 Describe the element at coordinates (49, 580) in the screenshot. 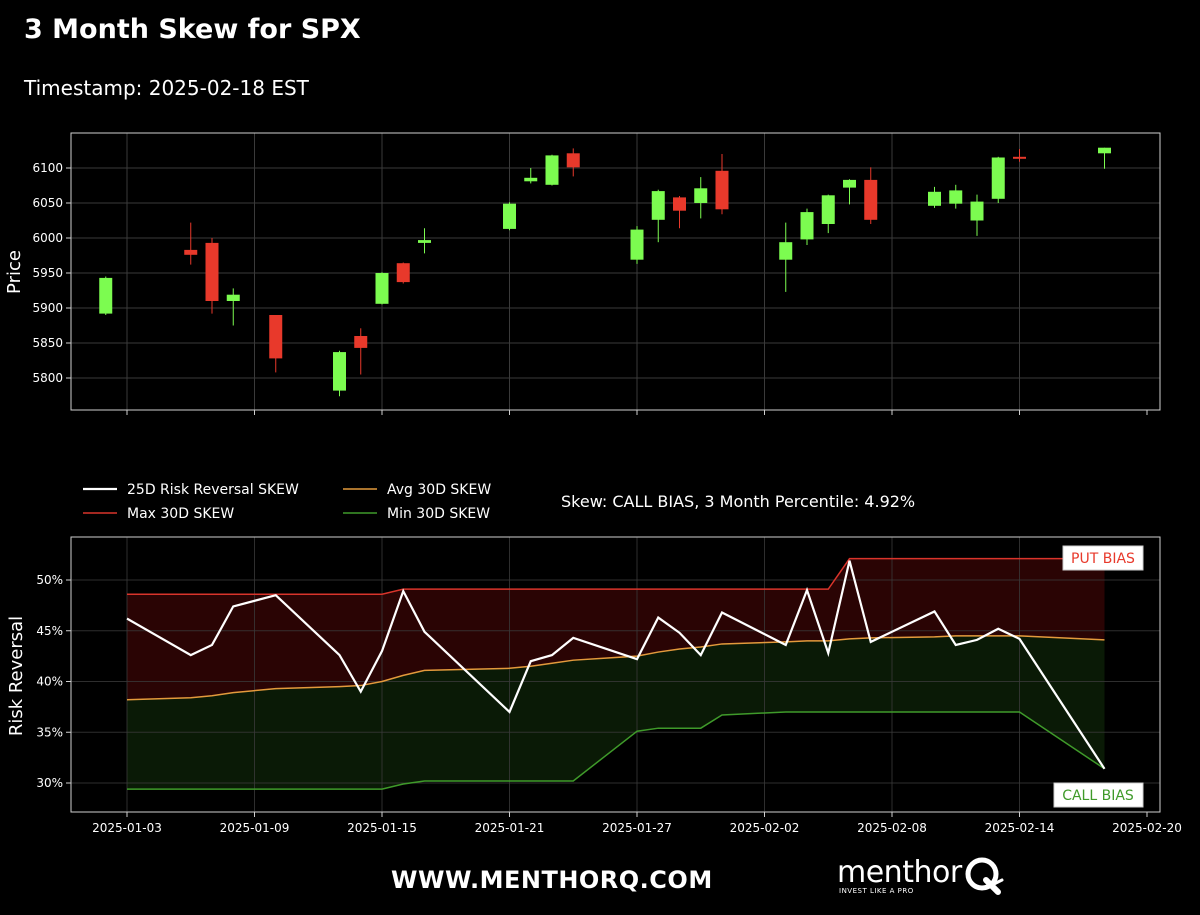

I see `skew-ytick-label: 50%` at that location.